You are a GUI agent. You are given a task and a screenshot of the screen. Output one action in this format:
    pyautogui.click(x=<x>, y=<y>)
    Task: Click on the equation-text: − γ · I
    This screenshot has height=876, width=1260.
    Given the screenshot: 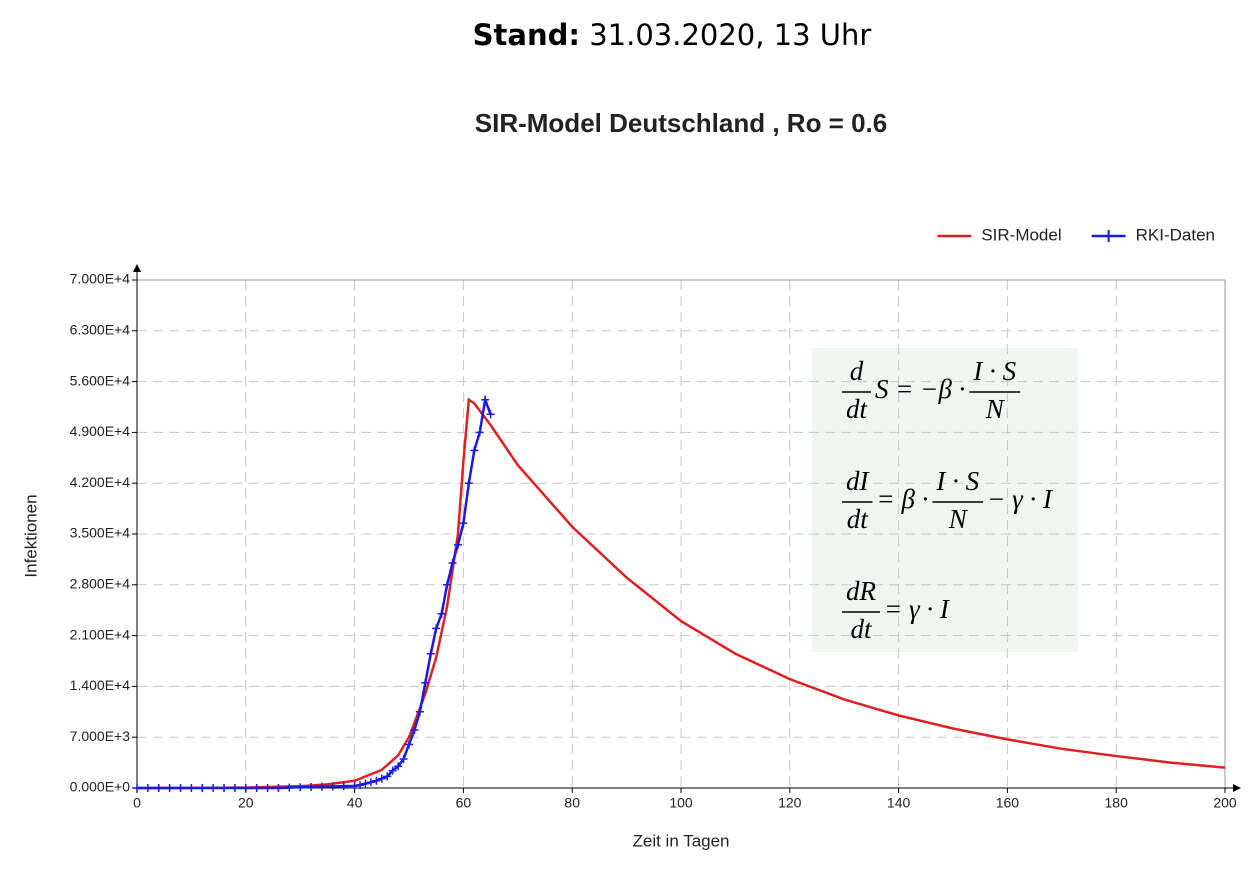 What is the action you would take?
    pyautogui.click(x=1020, y=499)
    